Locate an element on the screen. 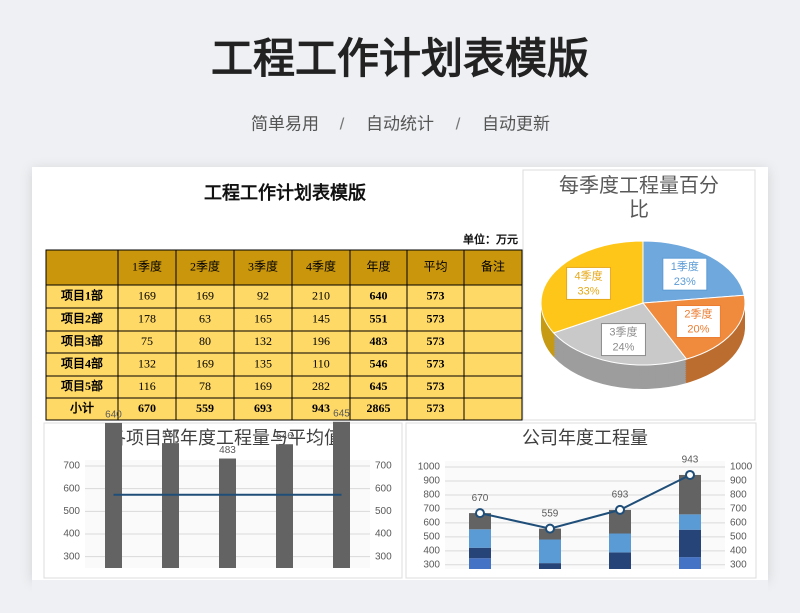 The width and height of the screenshot is (800, 613). unit-label: 单位：万元 is located at coordinates (490, 239).